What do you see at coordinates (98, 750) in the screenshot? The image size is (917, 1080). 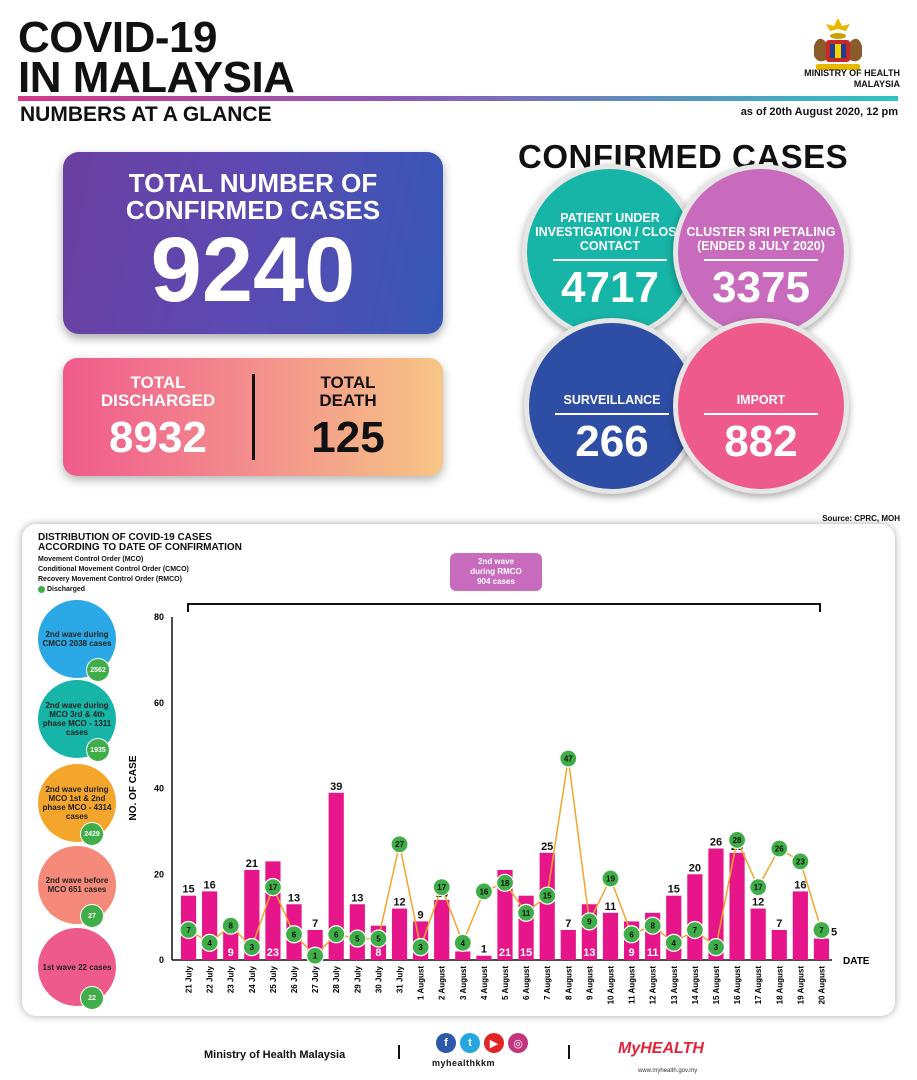 I see `wave-discharged-badge: 1935` at bounding box center [98, 750].